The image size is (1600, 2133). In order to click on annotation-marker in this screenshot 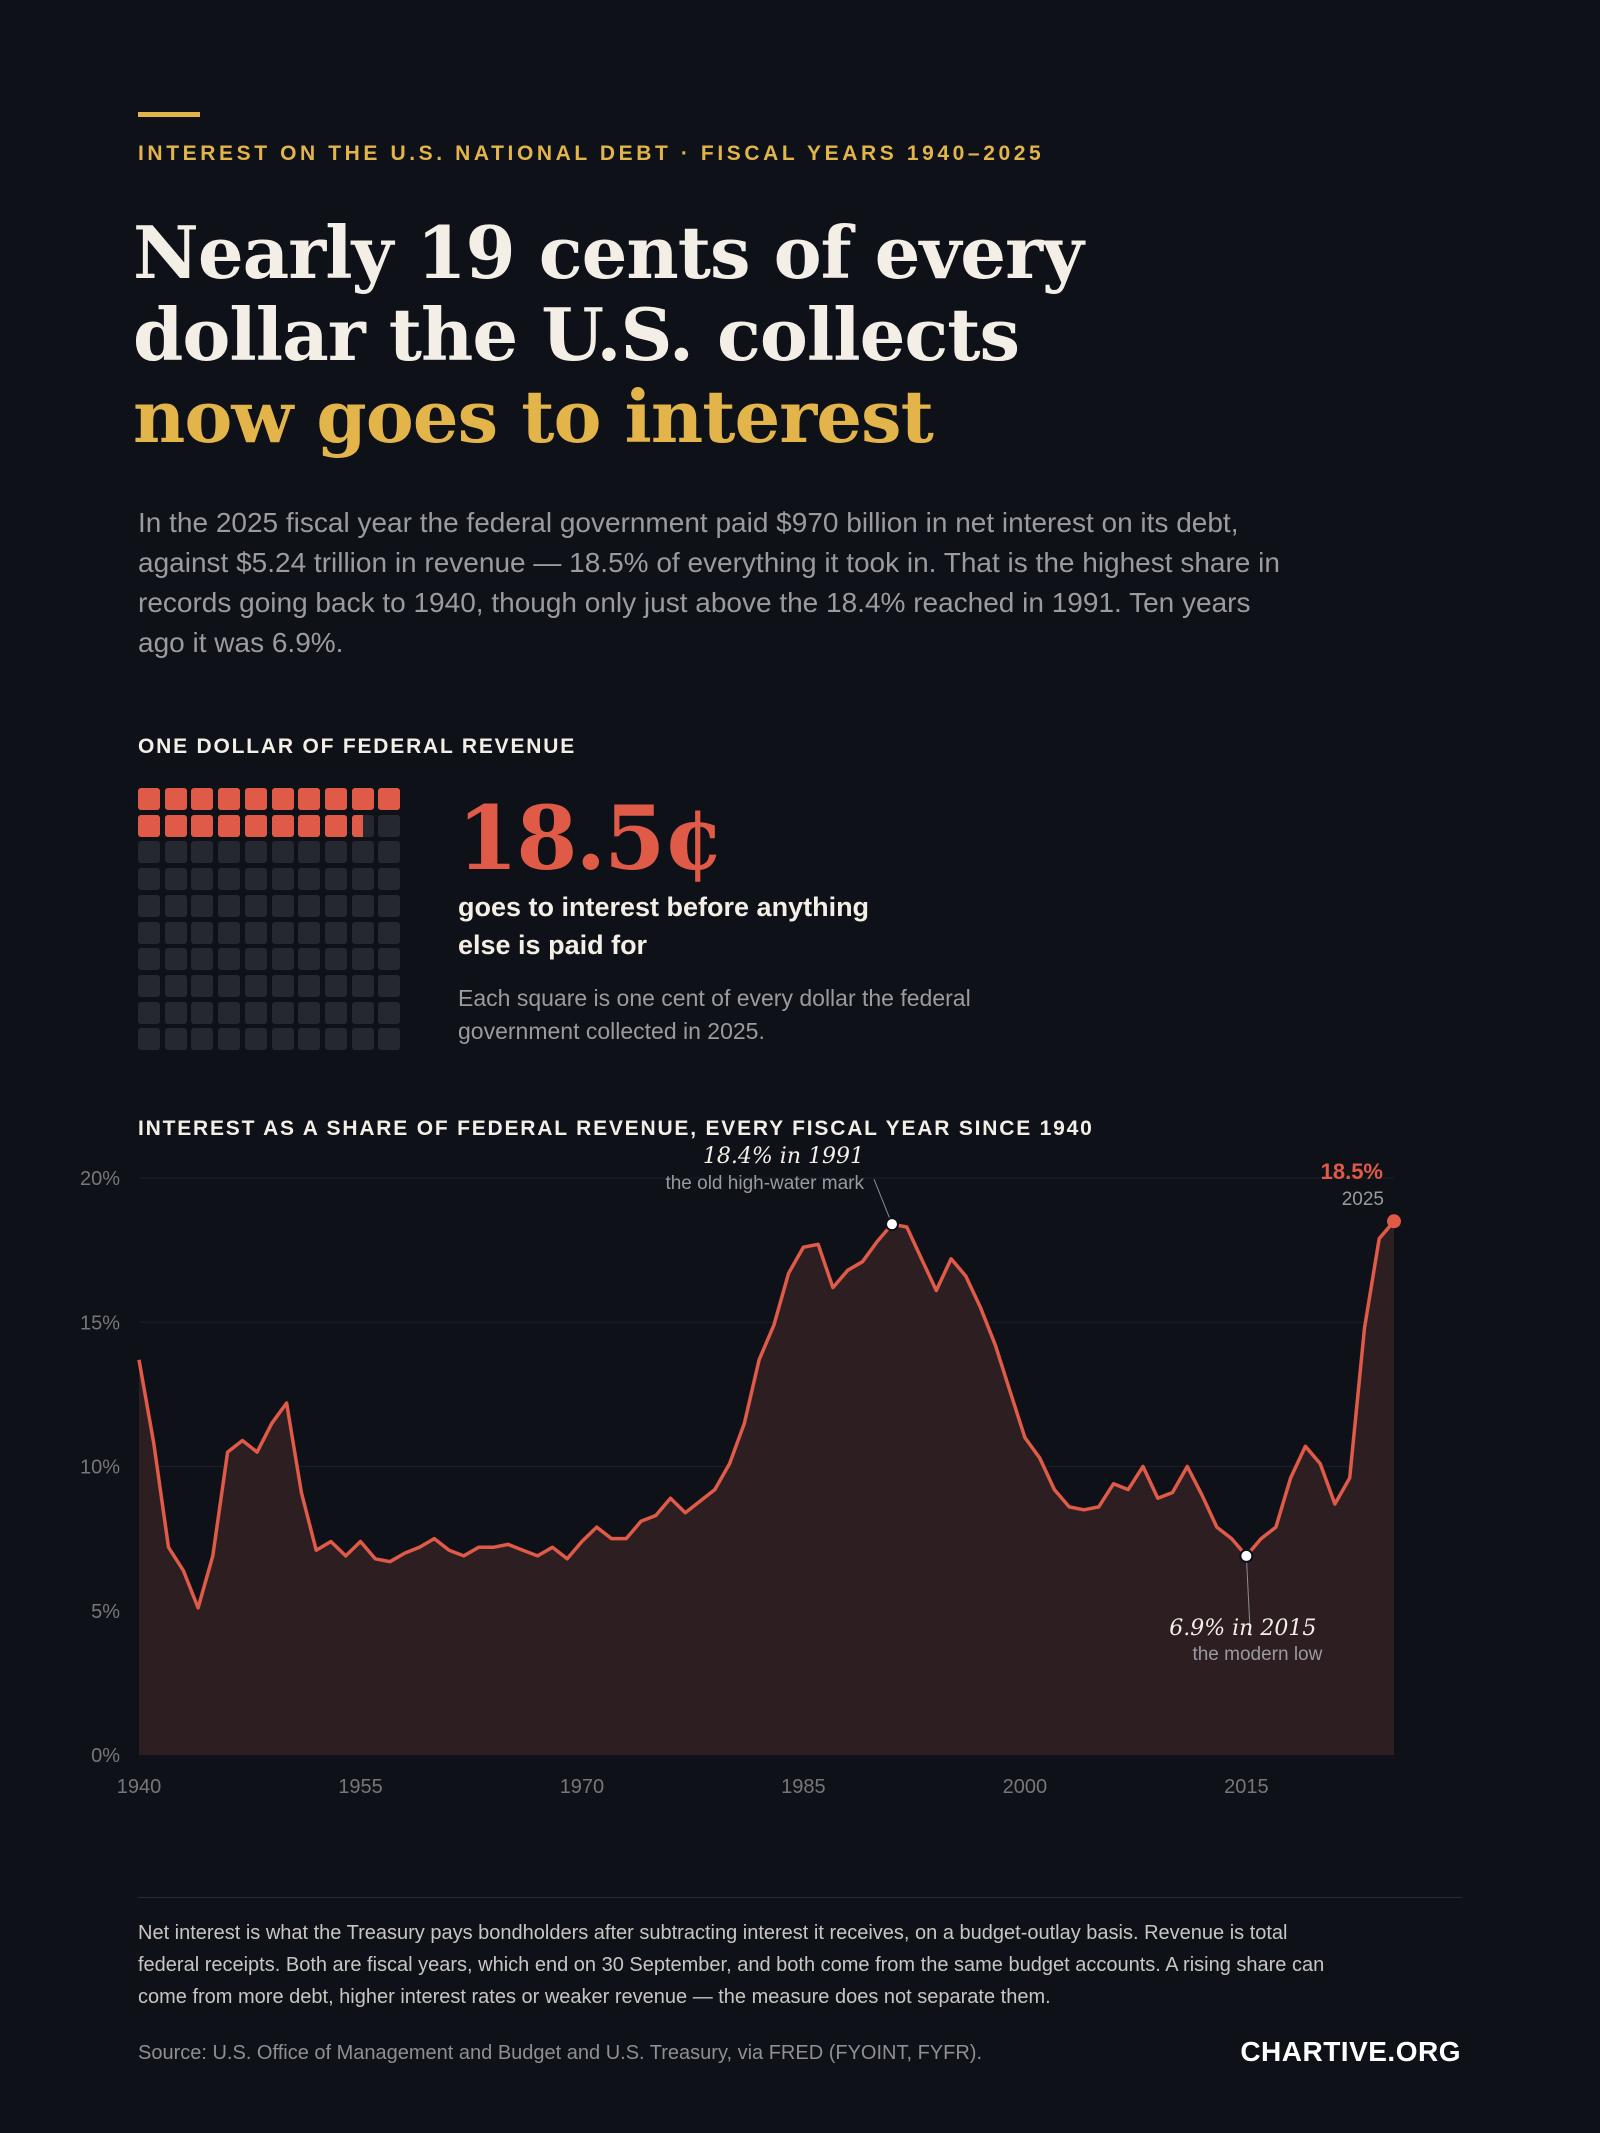, I will do `click(892, 1224)`.